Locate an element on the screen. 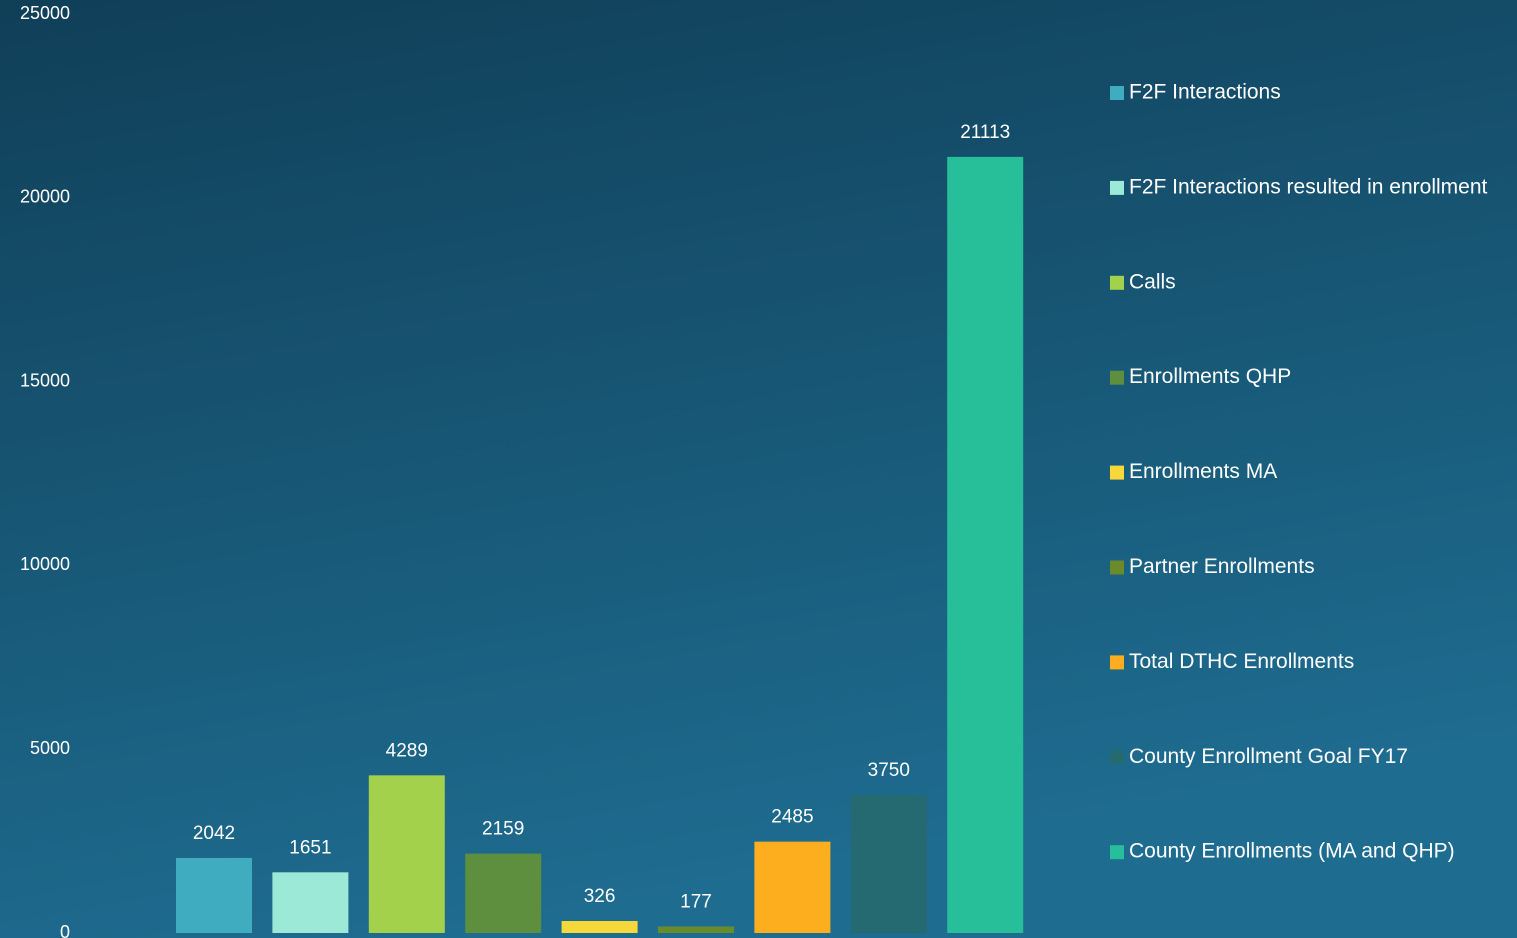 The height and width of the screenshot is (938, 1517). value-label: 2485 is located at coordinates (792, 817).